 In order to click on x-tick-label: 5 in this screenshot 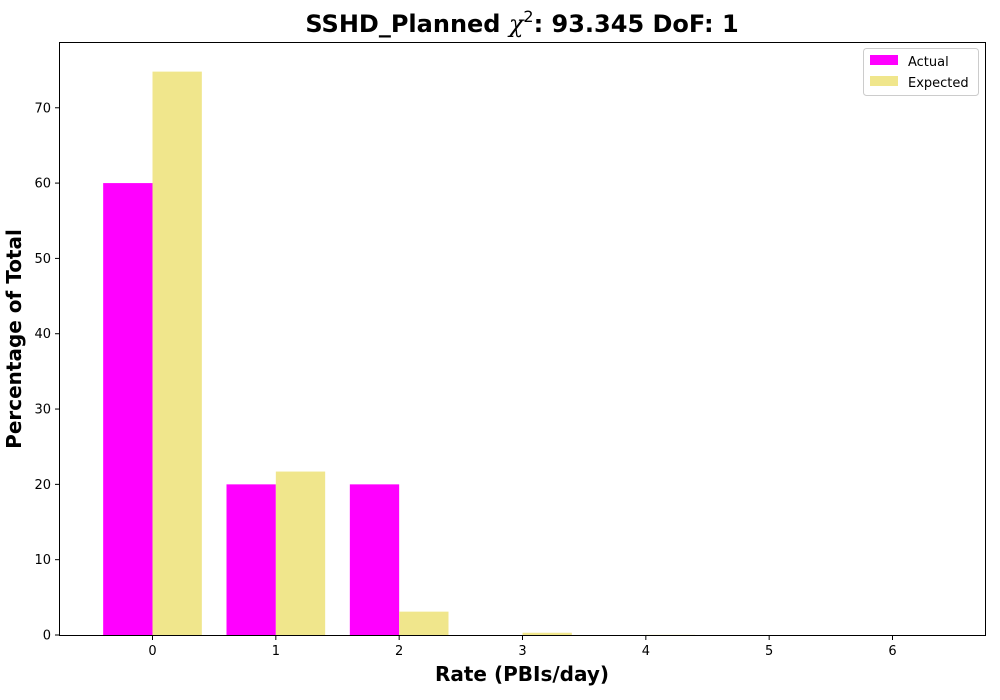, I will do `click(769, 651)`.